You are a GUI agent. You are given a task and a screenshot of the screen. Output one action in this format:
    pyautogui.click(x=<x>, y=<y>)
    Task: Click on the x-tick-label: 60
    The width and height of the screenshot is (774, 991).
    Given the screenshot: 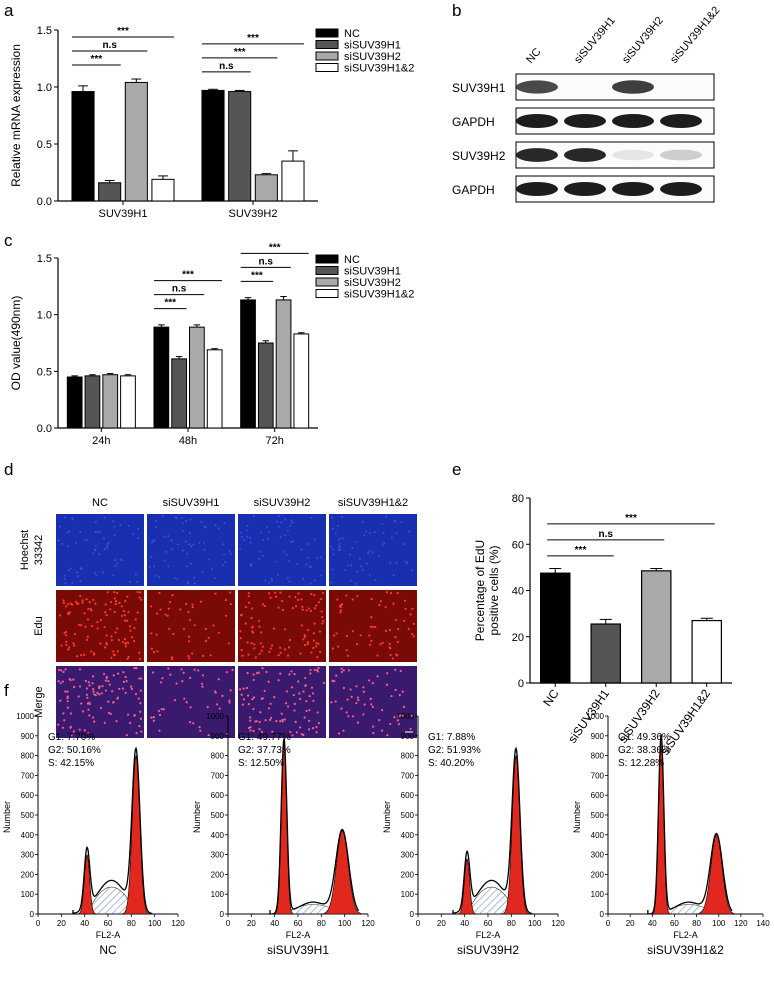 What is the action you would take?
    pyautogui.click(x=298, y=923)
    